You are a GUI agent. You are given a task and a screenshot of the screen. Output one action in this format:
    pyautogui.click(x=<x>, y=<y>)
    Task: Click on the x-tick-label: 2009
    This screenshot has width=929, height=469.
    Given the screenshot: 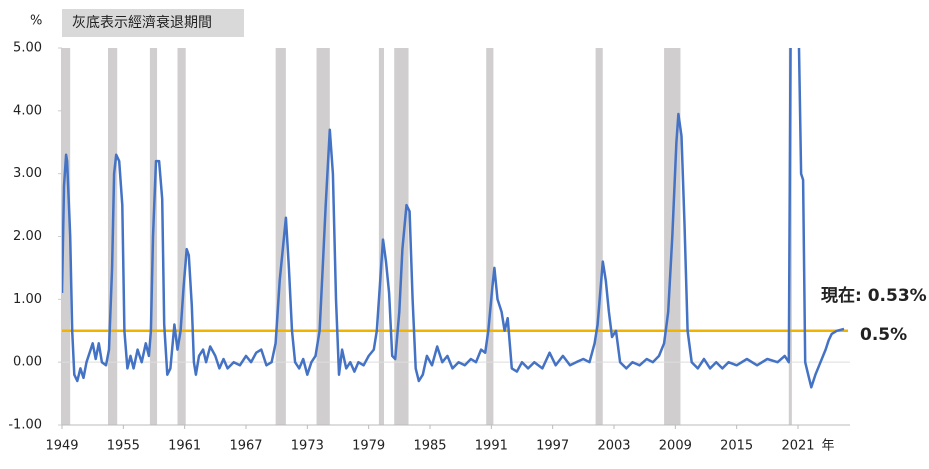 What is the action you would take?
    pyautogui.click(x=675, y=446)
    